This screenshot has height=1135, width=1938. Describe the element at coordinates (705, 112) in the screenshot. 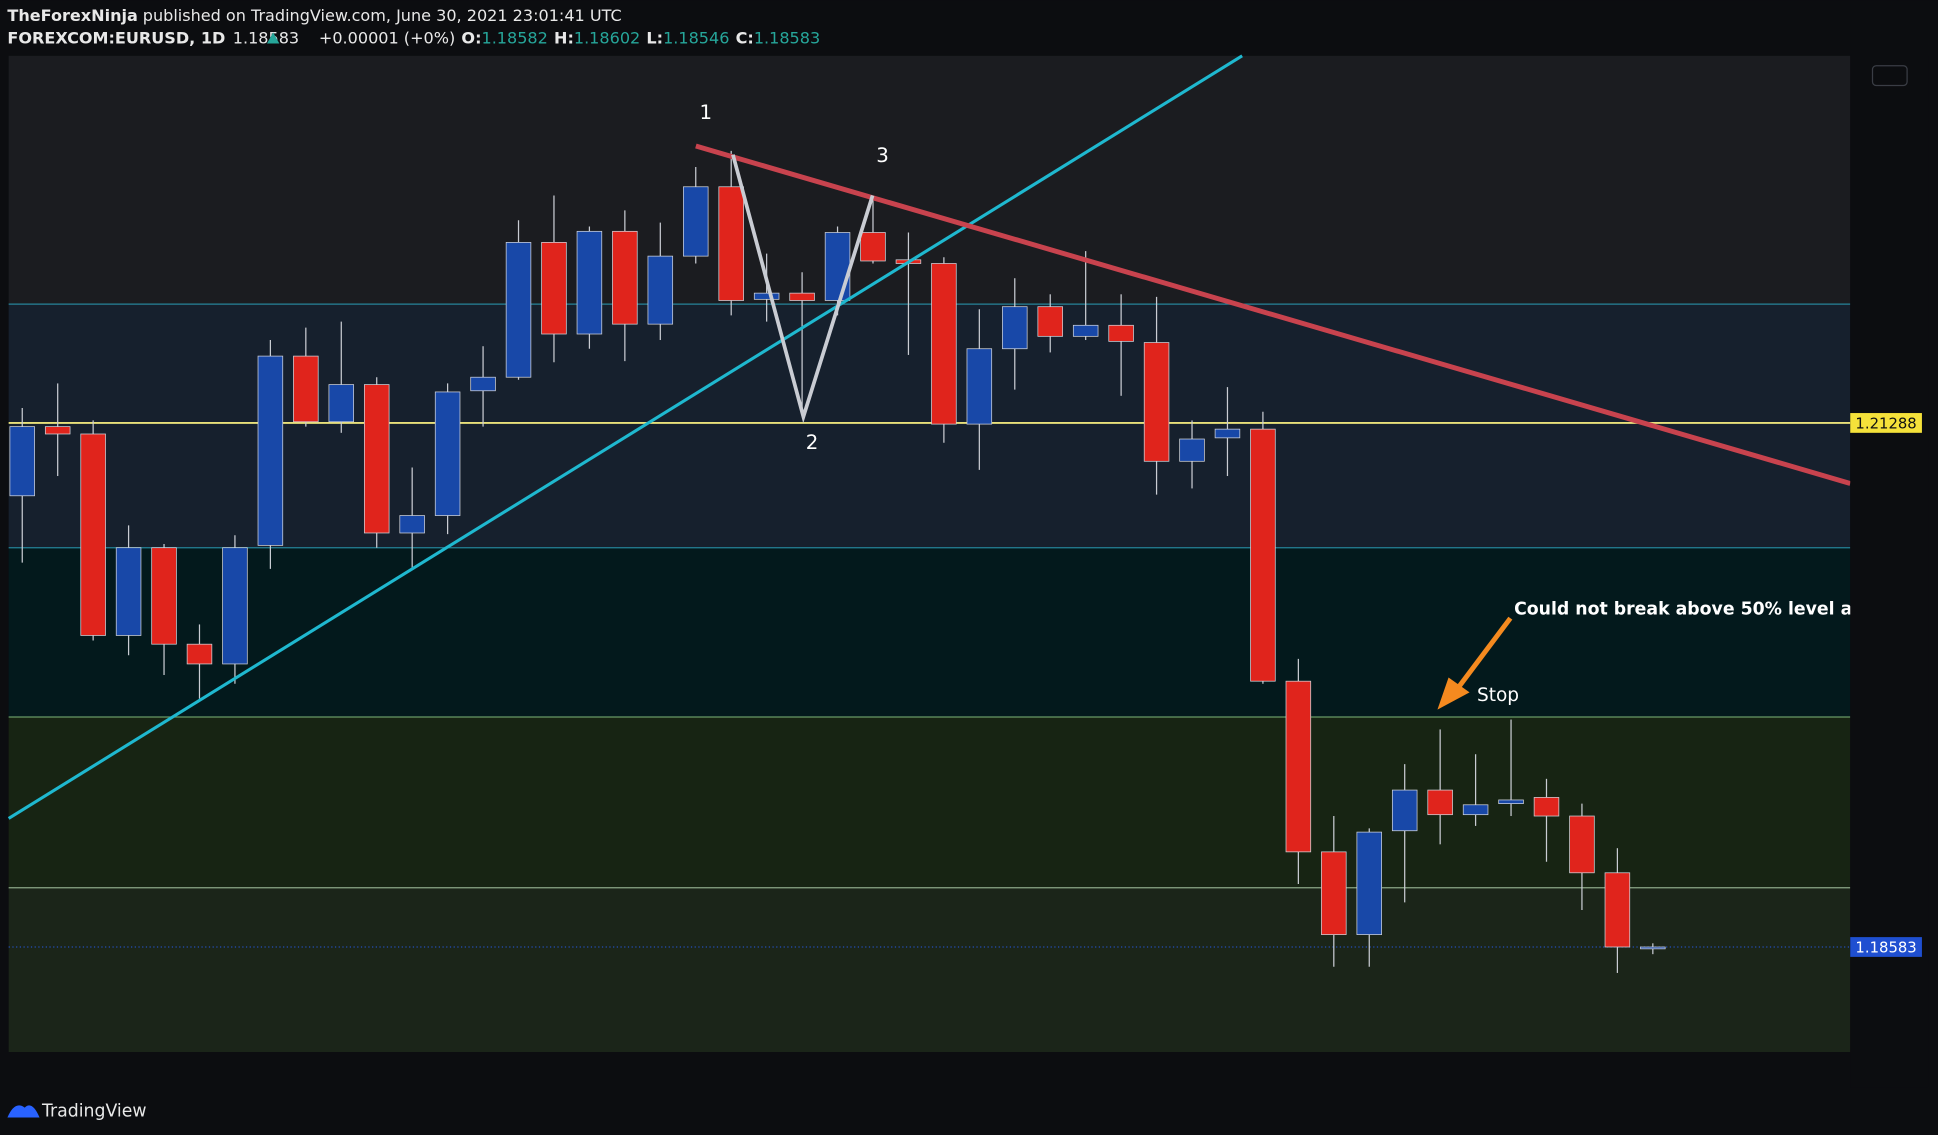

I see `annotation: 1` at that location.